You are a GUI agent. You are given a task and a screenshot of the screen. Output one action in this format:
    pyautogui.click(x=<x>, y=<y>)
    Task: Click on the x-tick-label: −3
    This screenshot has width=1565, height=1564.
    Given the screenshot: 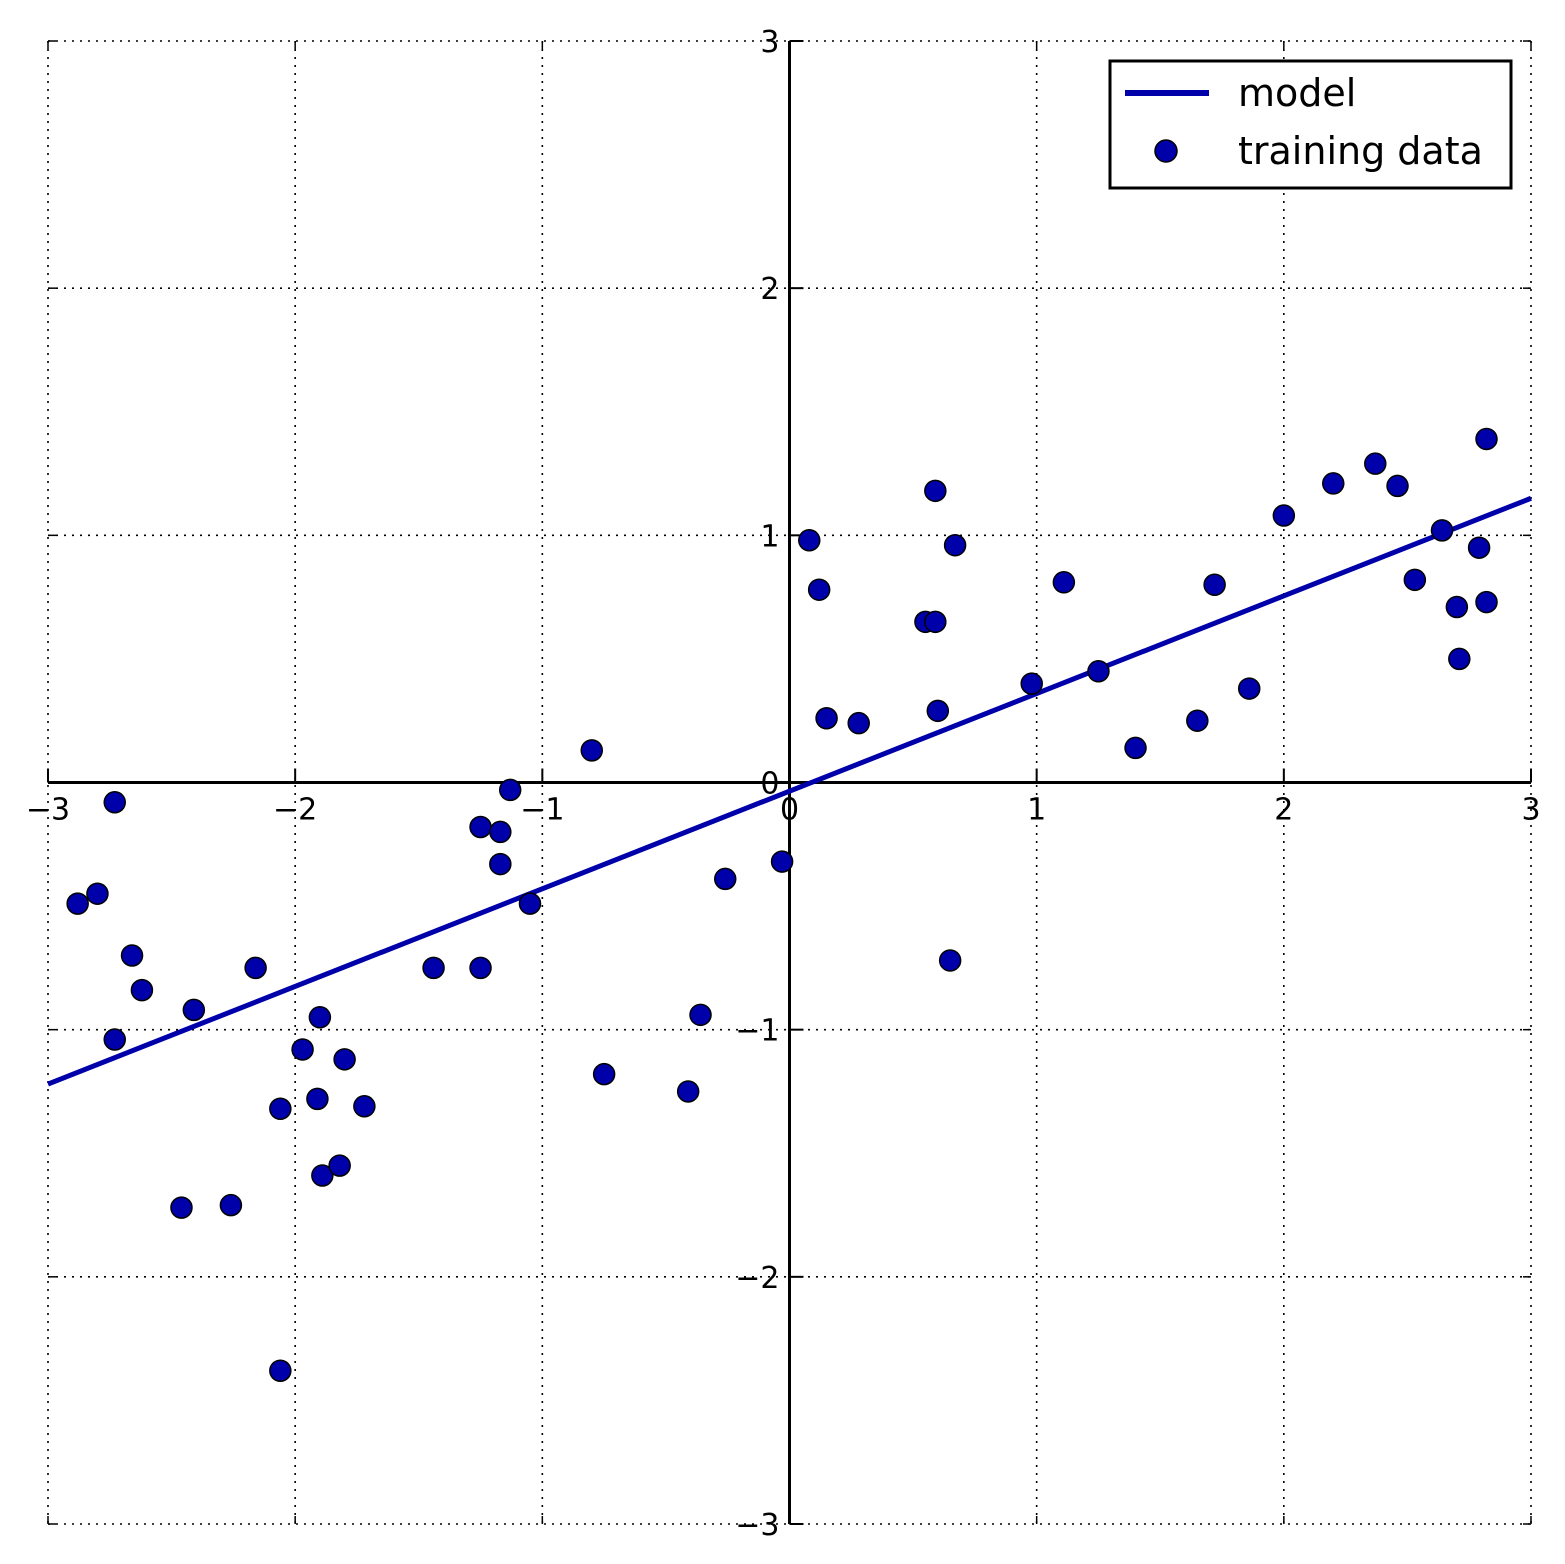 What is the action you would take?
    pyautogui.click(x=48, y=810)
    